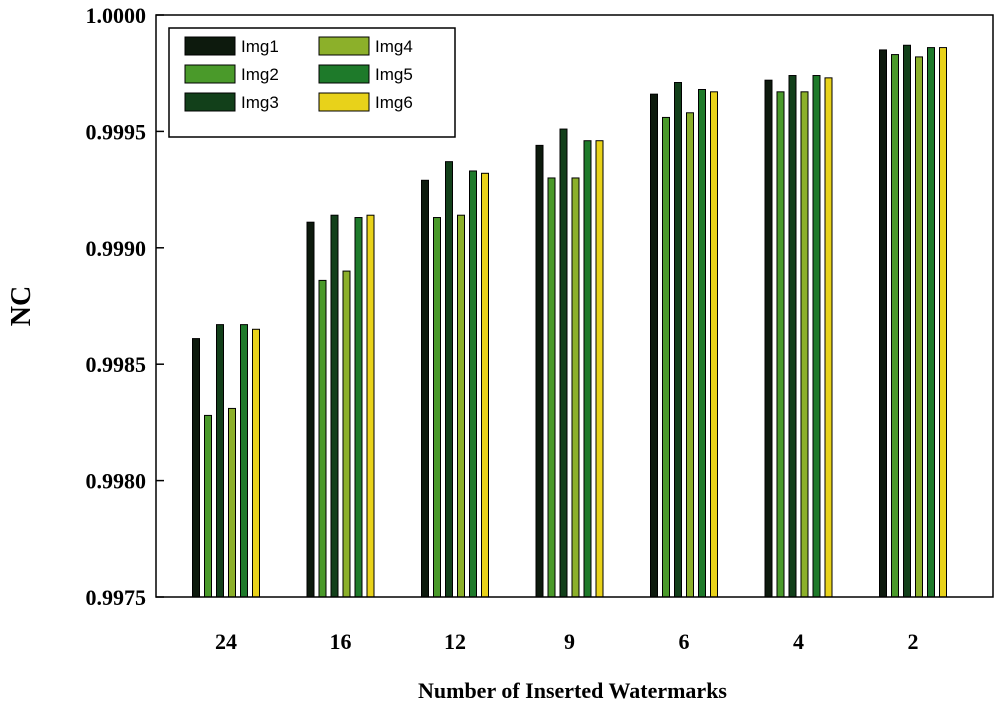 This screenshot has width=1000, height=706. Describe the element at coordinates (116, 248) in the screenshot. I see `y-tick-label: 0.9990` at that location.